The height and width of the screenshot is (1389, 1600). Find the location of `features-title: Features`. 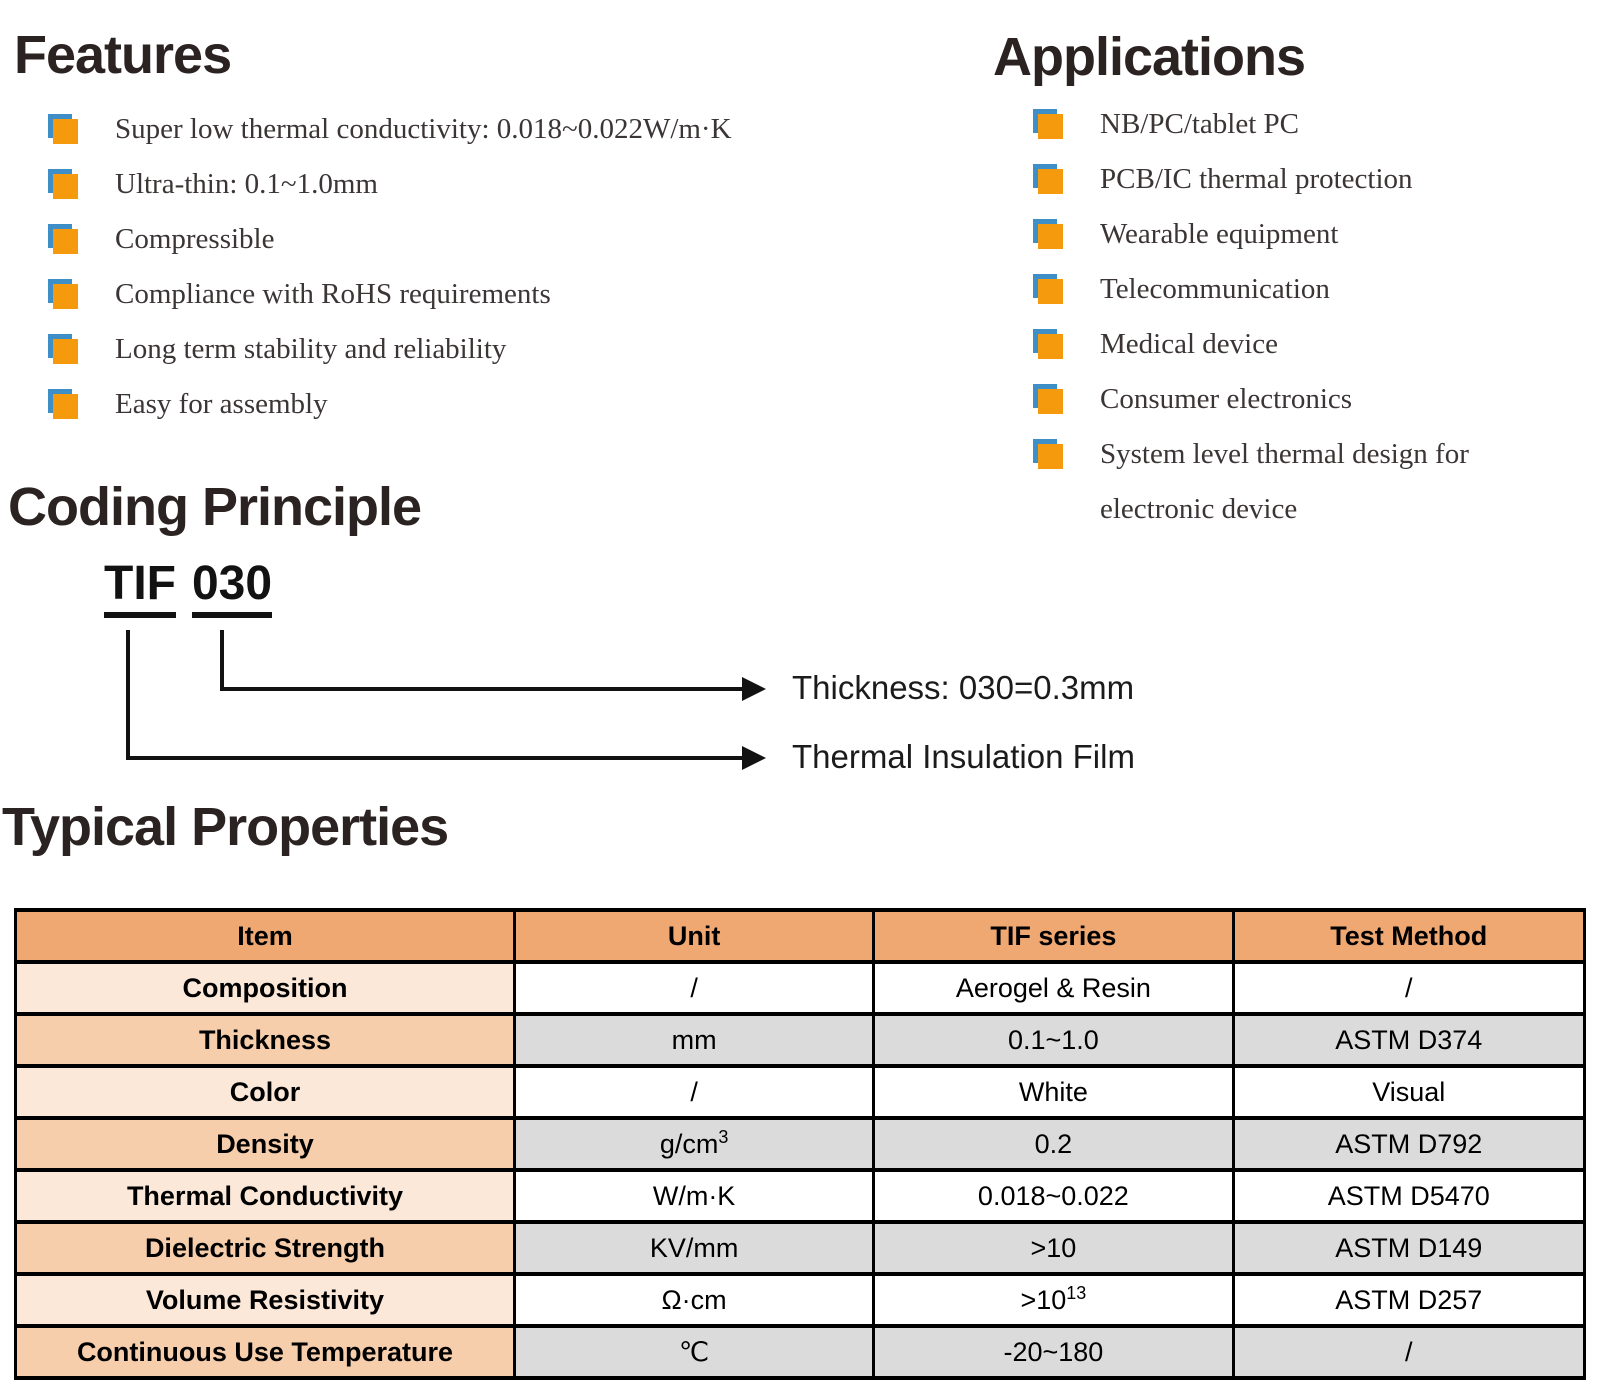

features-title: Features is located at coordinates (123, 55).